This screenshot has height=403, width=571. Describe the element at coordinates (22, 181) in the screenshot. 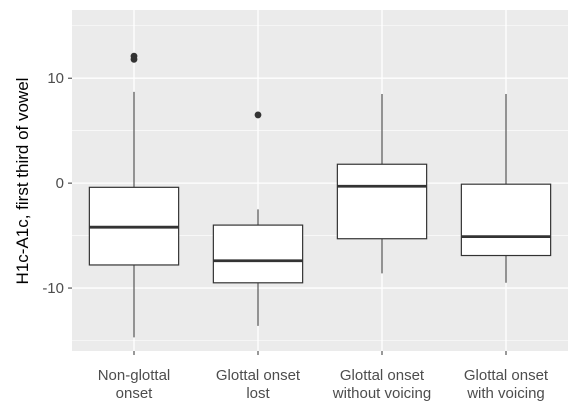

I see `y-axis-title: H1c-A1c, first third of vowel` at that location.